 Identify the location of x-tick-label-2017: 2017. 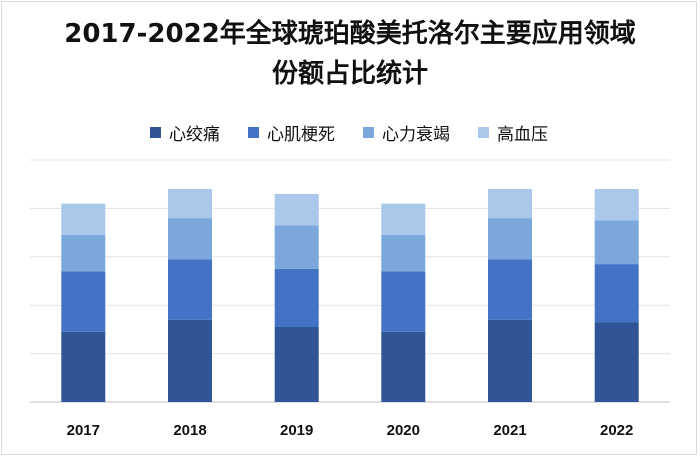
(83, 430).